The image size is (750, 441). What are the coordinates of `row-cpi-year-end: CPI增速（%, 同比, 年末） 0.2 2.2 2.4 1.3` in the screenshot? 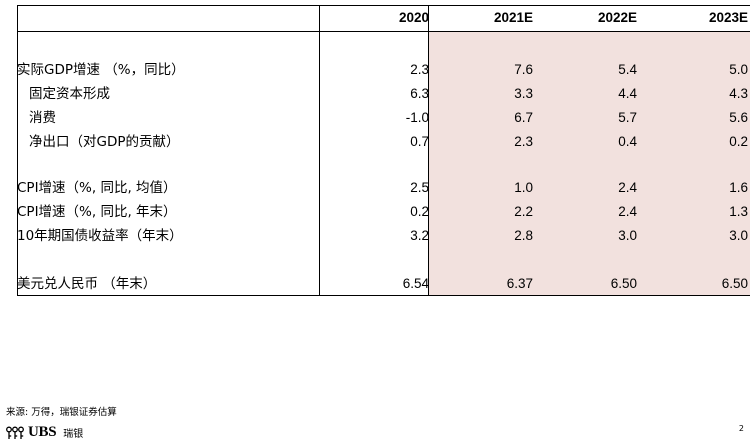 It's located at (383, 212).